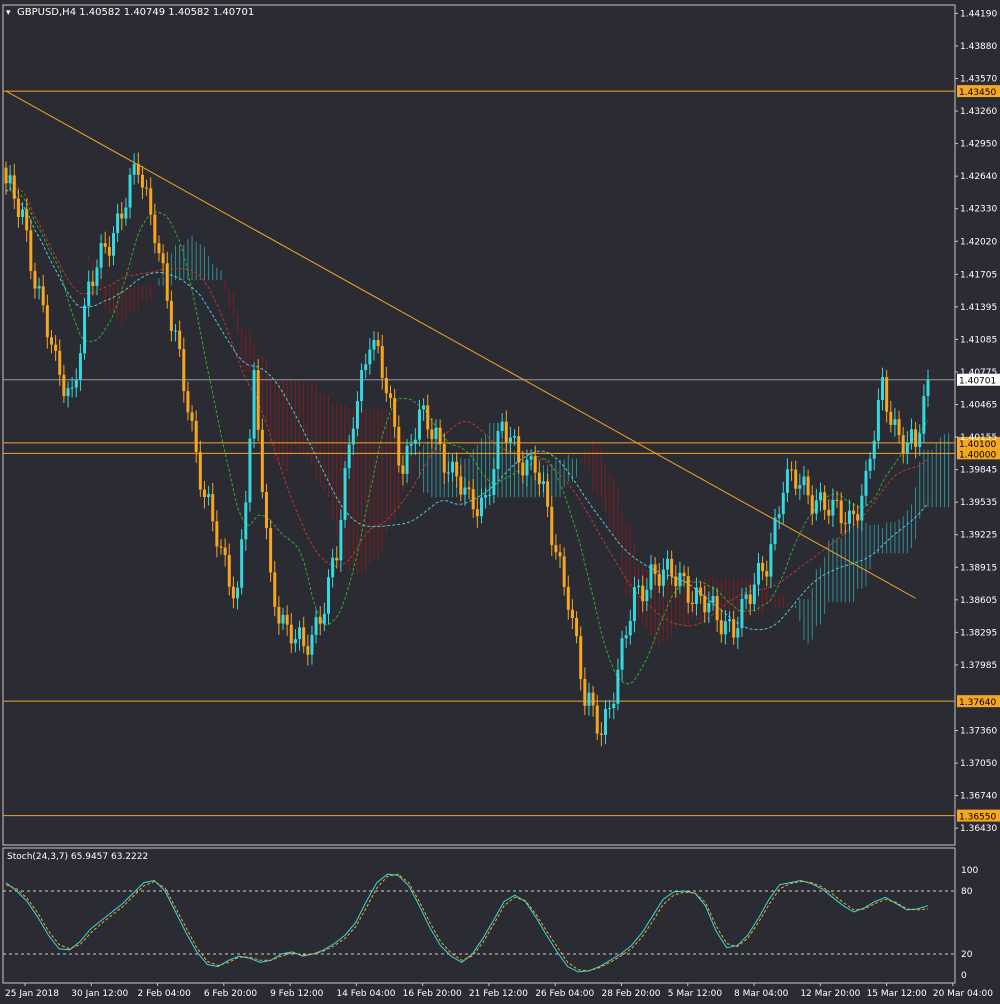  Describe the element at coordinates (8, 13) in the screenshot. I see `menu-arrow-icon: ▾` at that location.